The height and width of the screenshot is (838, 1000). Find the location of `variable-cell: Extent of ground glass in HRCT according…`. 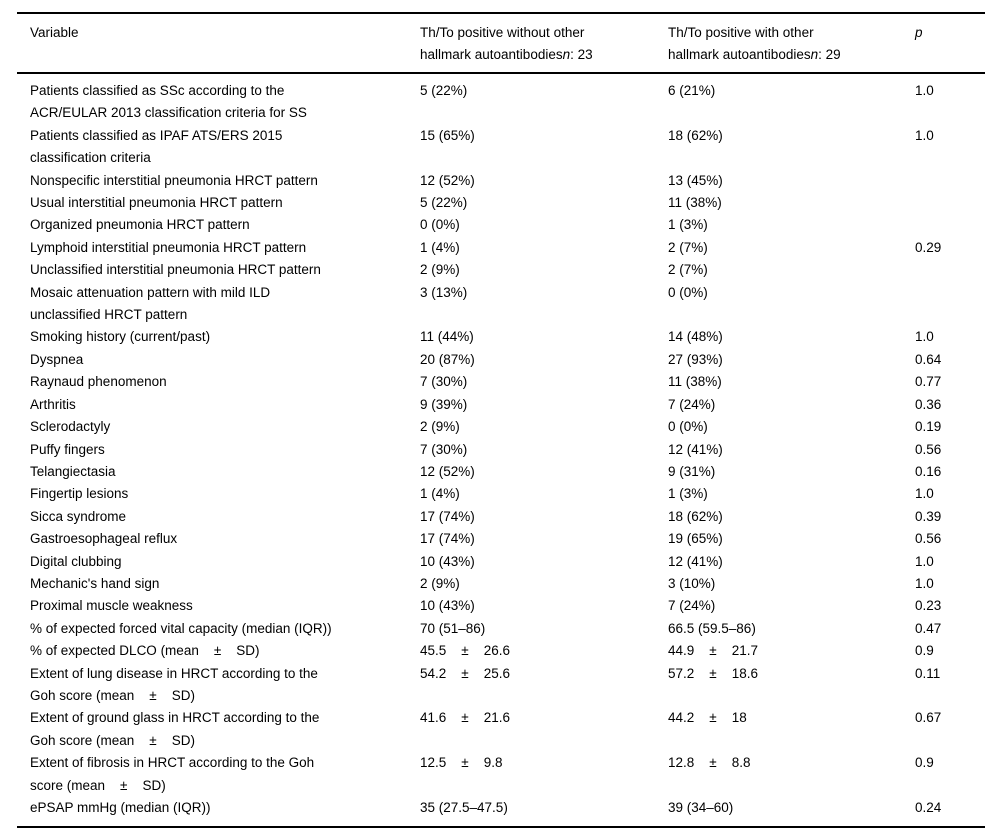

variable-cell: Extent of ground glass in HRCT according… is located at coordinates (175, 729).